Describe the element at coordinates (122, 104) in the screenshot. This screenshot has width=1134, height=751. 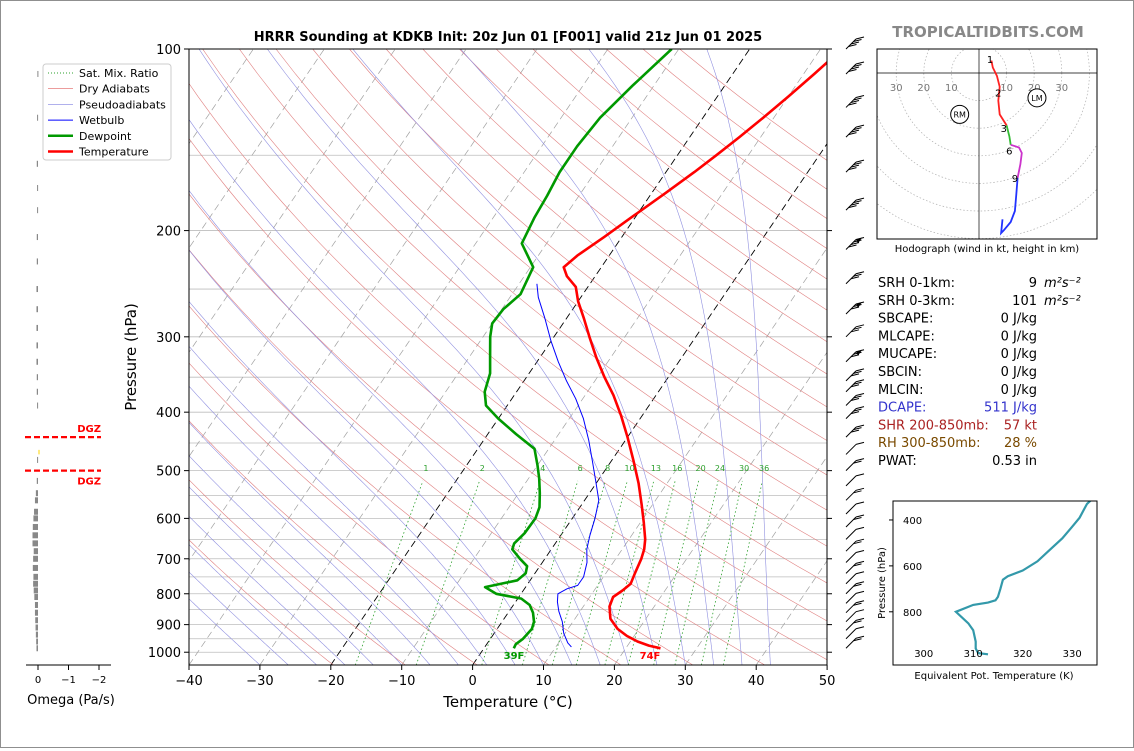
I see `legend-label: Pseudoadiabats` at that location.